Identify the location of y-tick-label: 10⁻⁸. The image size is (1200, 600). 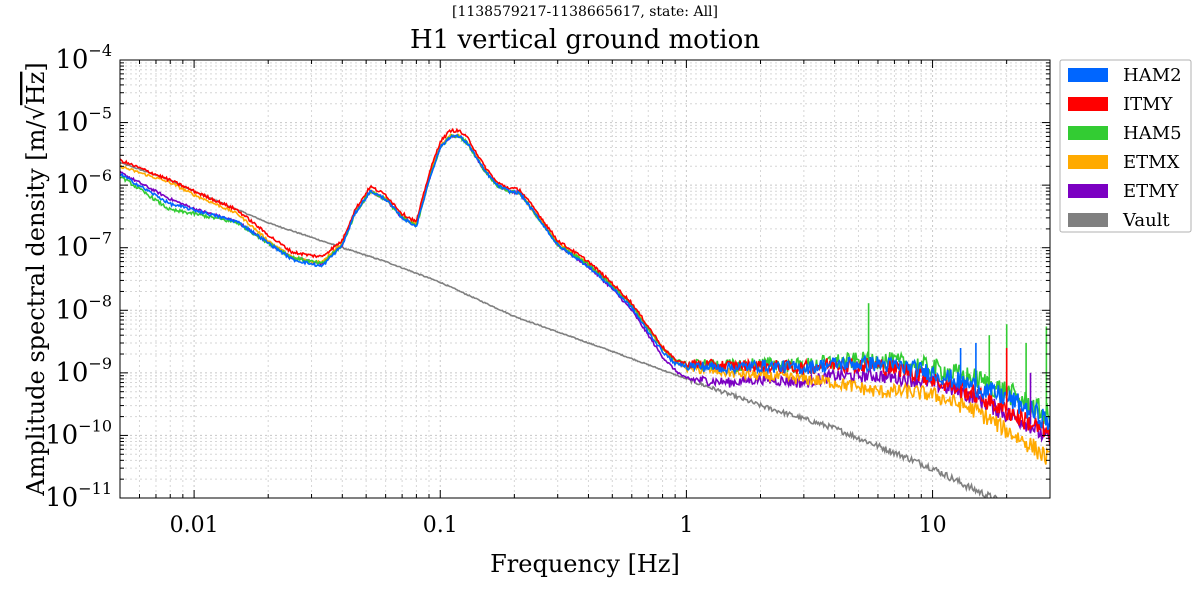
(83, 308).